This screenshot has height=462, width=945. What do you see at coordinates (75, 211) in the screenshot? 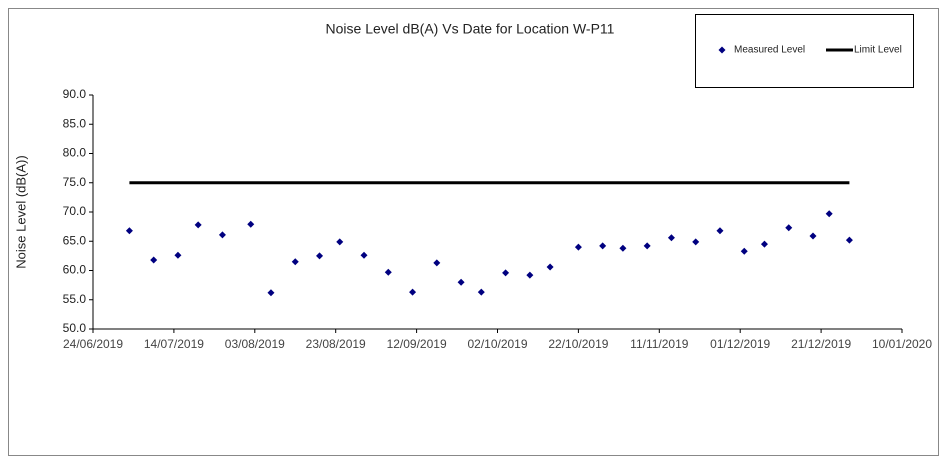
I see `y-tick-label: 70.0` at bounding box center [75, 211].